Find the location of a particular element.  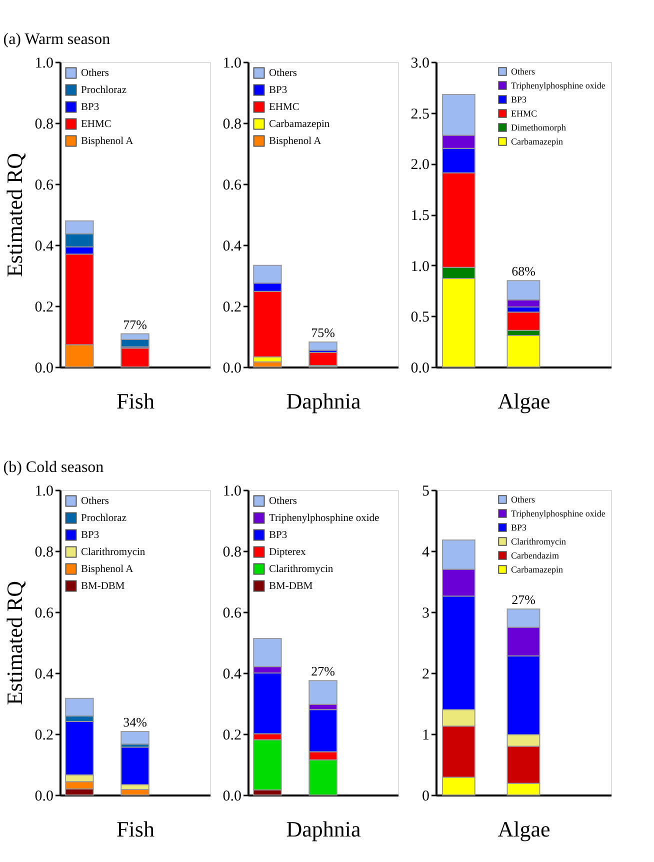

chart-title: (b) Cold season is located at coordinates (53, 467).